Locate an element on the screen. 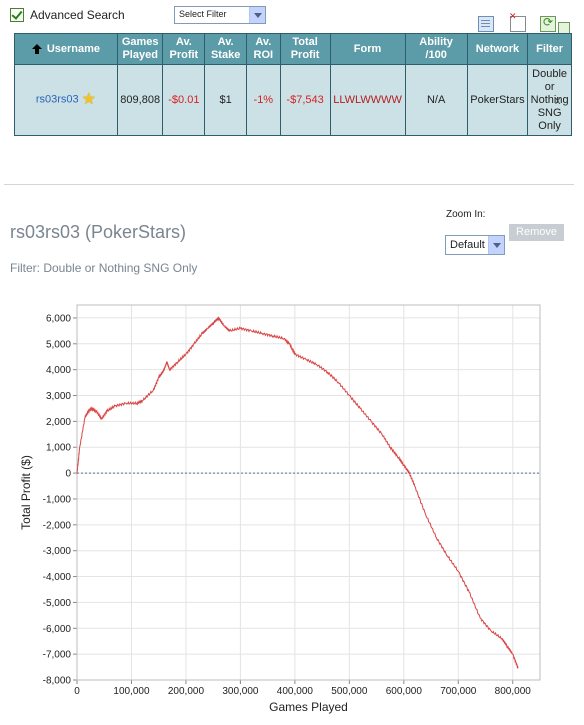 The width and height of the screenshot is (584, 725). header-ability: Ability /100 is located at coordinates (436, 49).